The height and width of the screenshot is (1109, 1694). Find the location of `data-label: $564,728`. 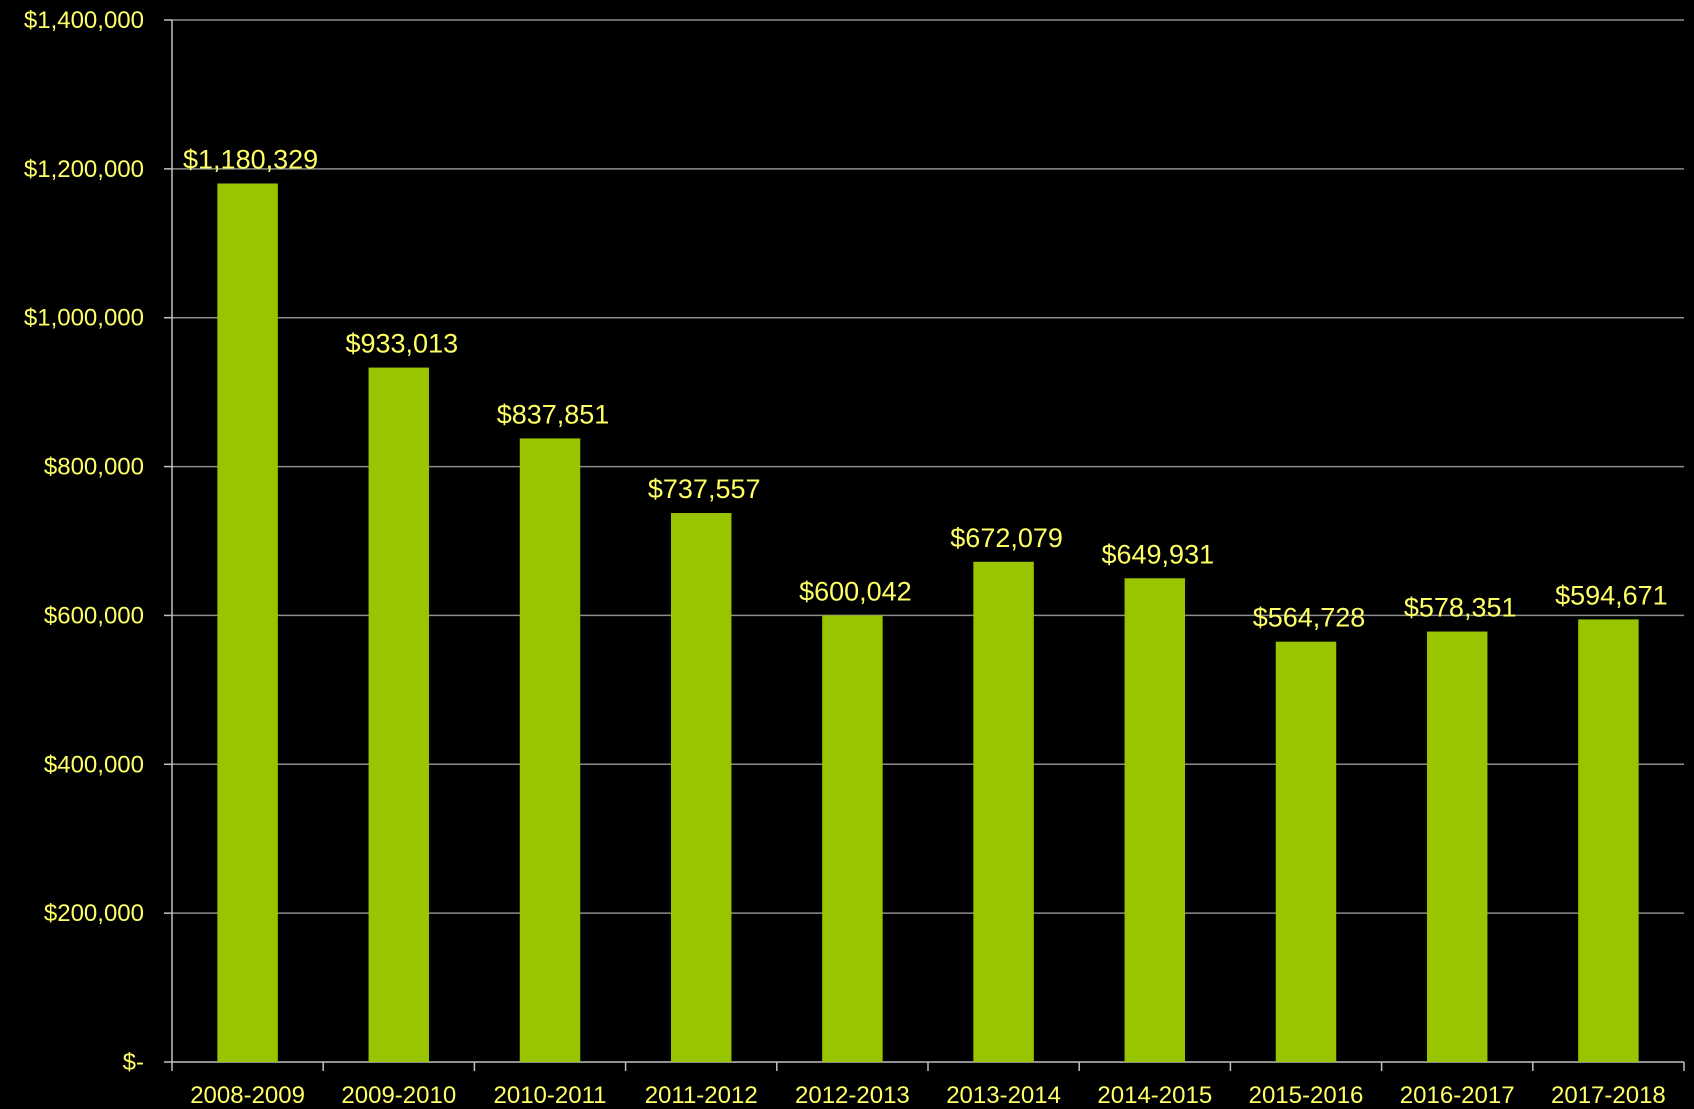

data-label: $564,728 is located at coordinates (1309, 618).